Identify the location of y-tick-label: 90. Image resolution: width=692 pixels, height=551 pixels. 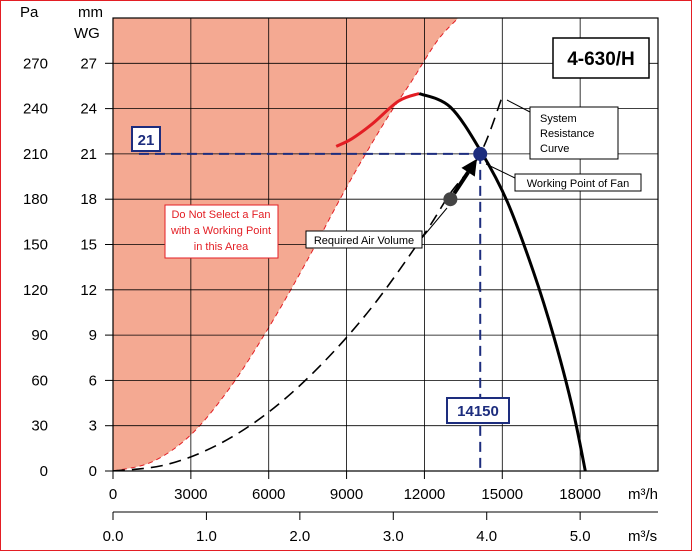
(39, 335).